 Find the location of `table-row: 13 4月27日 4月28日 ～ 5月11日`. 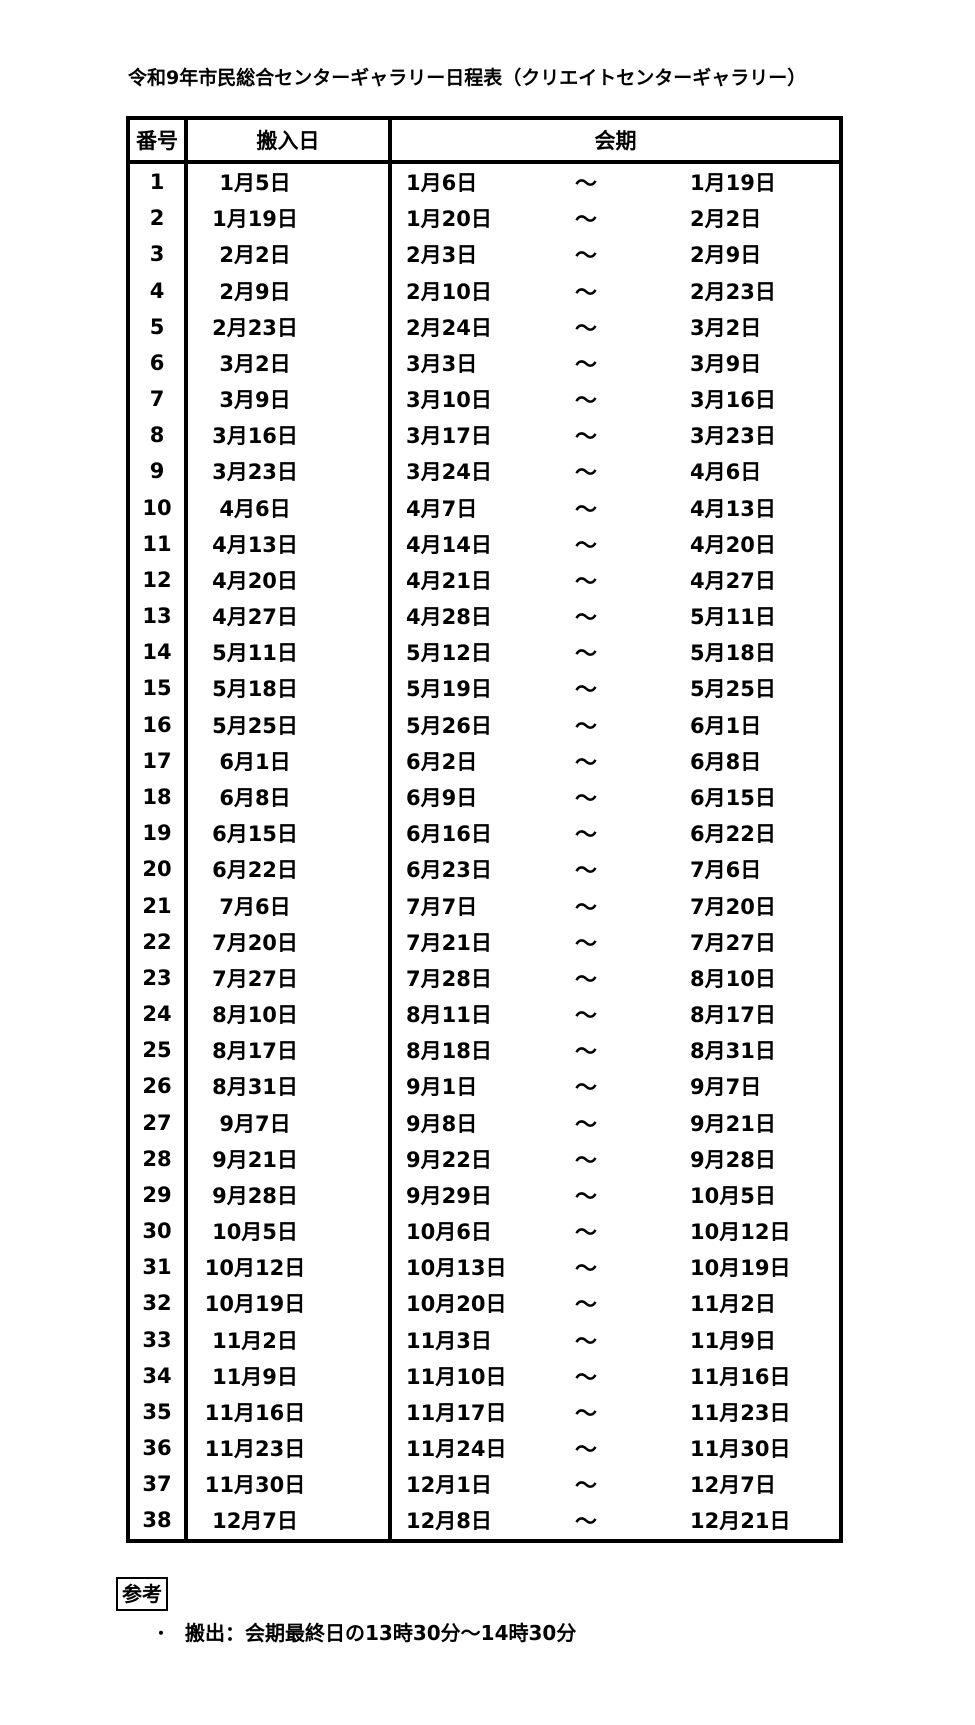

table-row: 13 4月27日 4月28日 ～ 5月11日 is located at coordinates (484, 616).